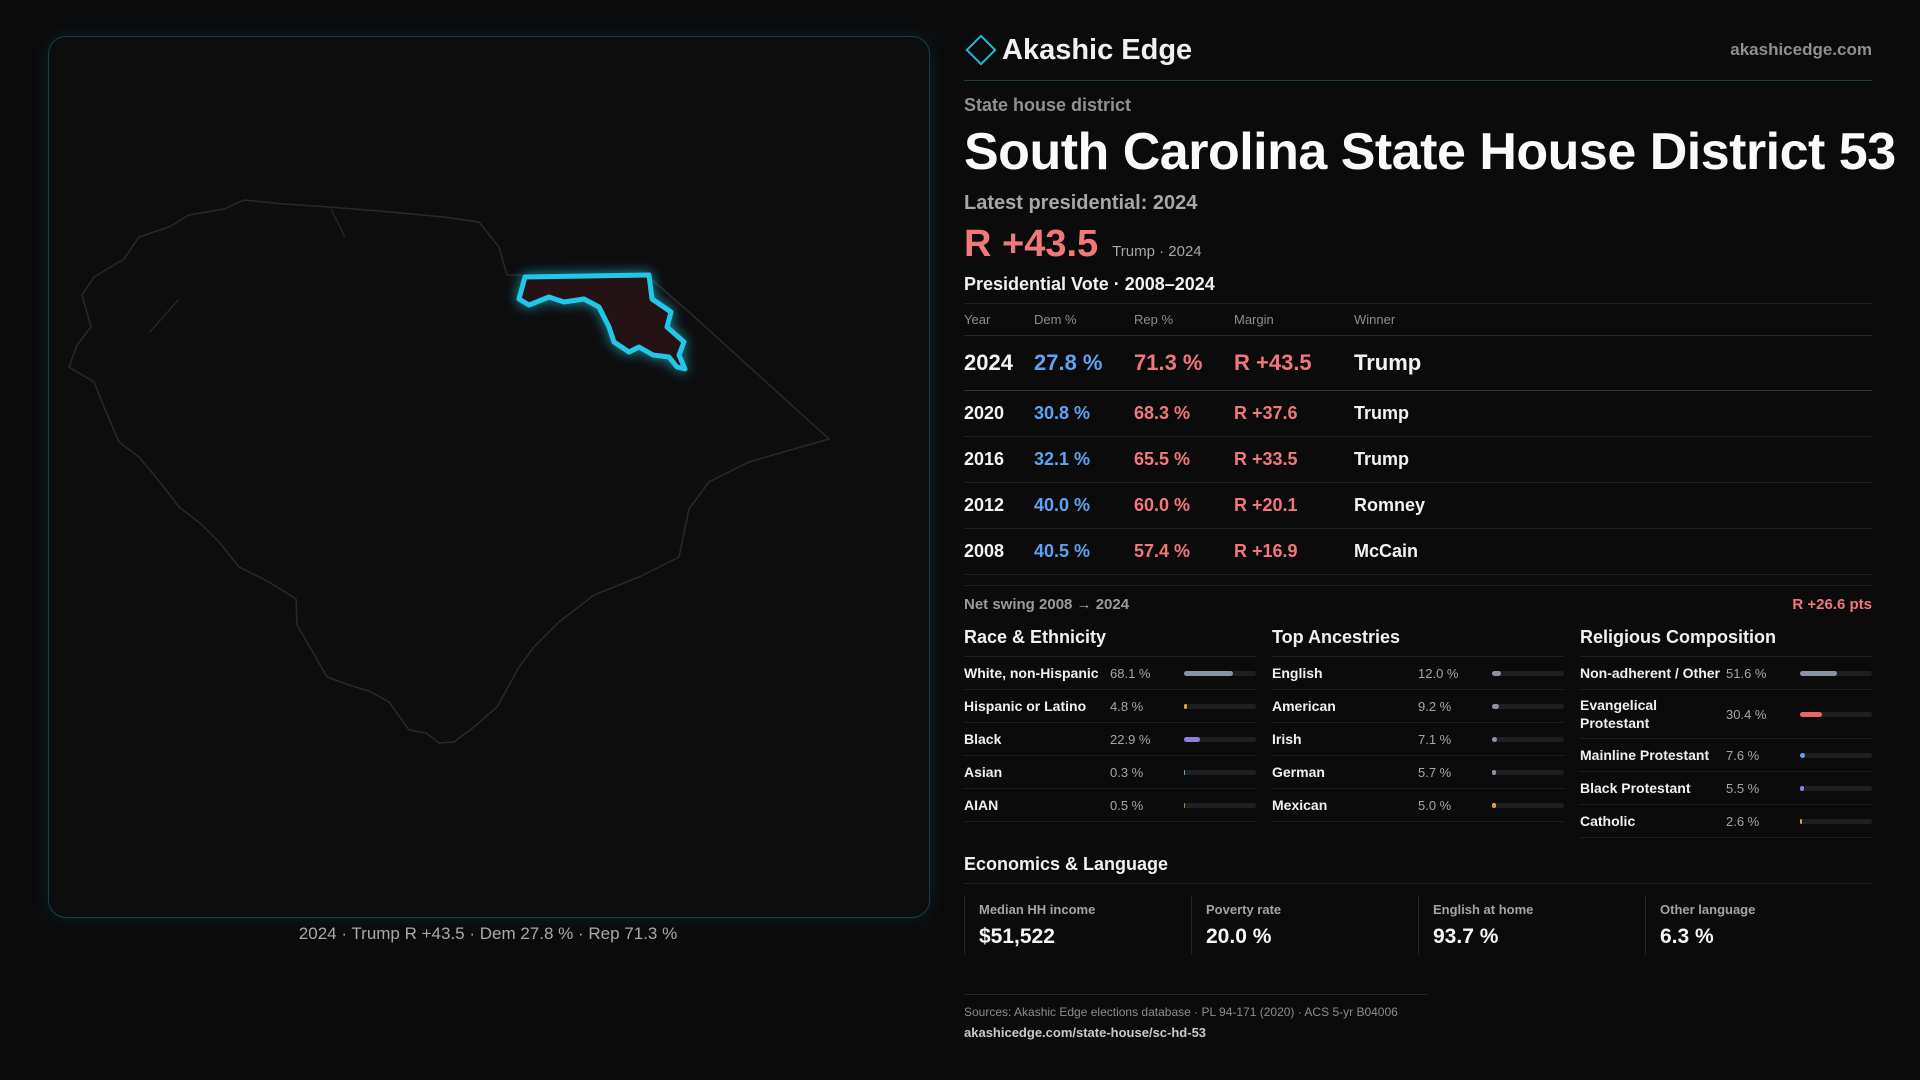  I want to click on vote-margin: R +20.1, so click(1294, 505).